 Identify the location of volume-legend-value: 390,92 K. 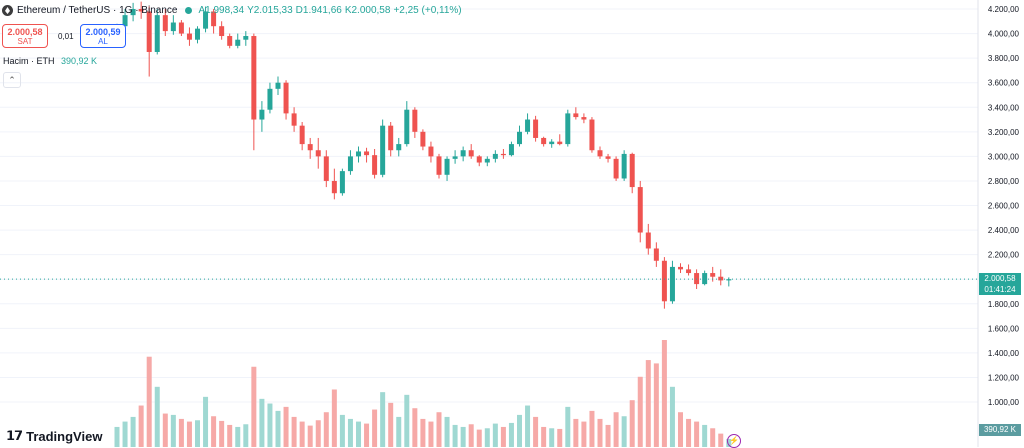
(79, 61).